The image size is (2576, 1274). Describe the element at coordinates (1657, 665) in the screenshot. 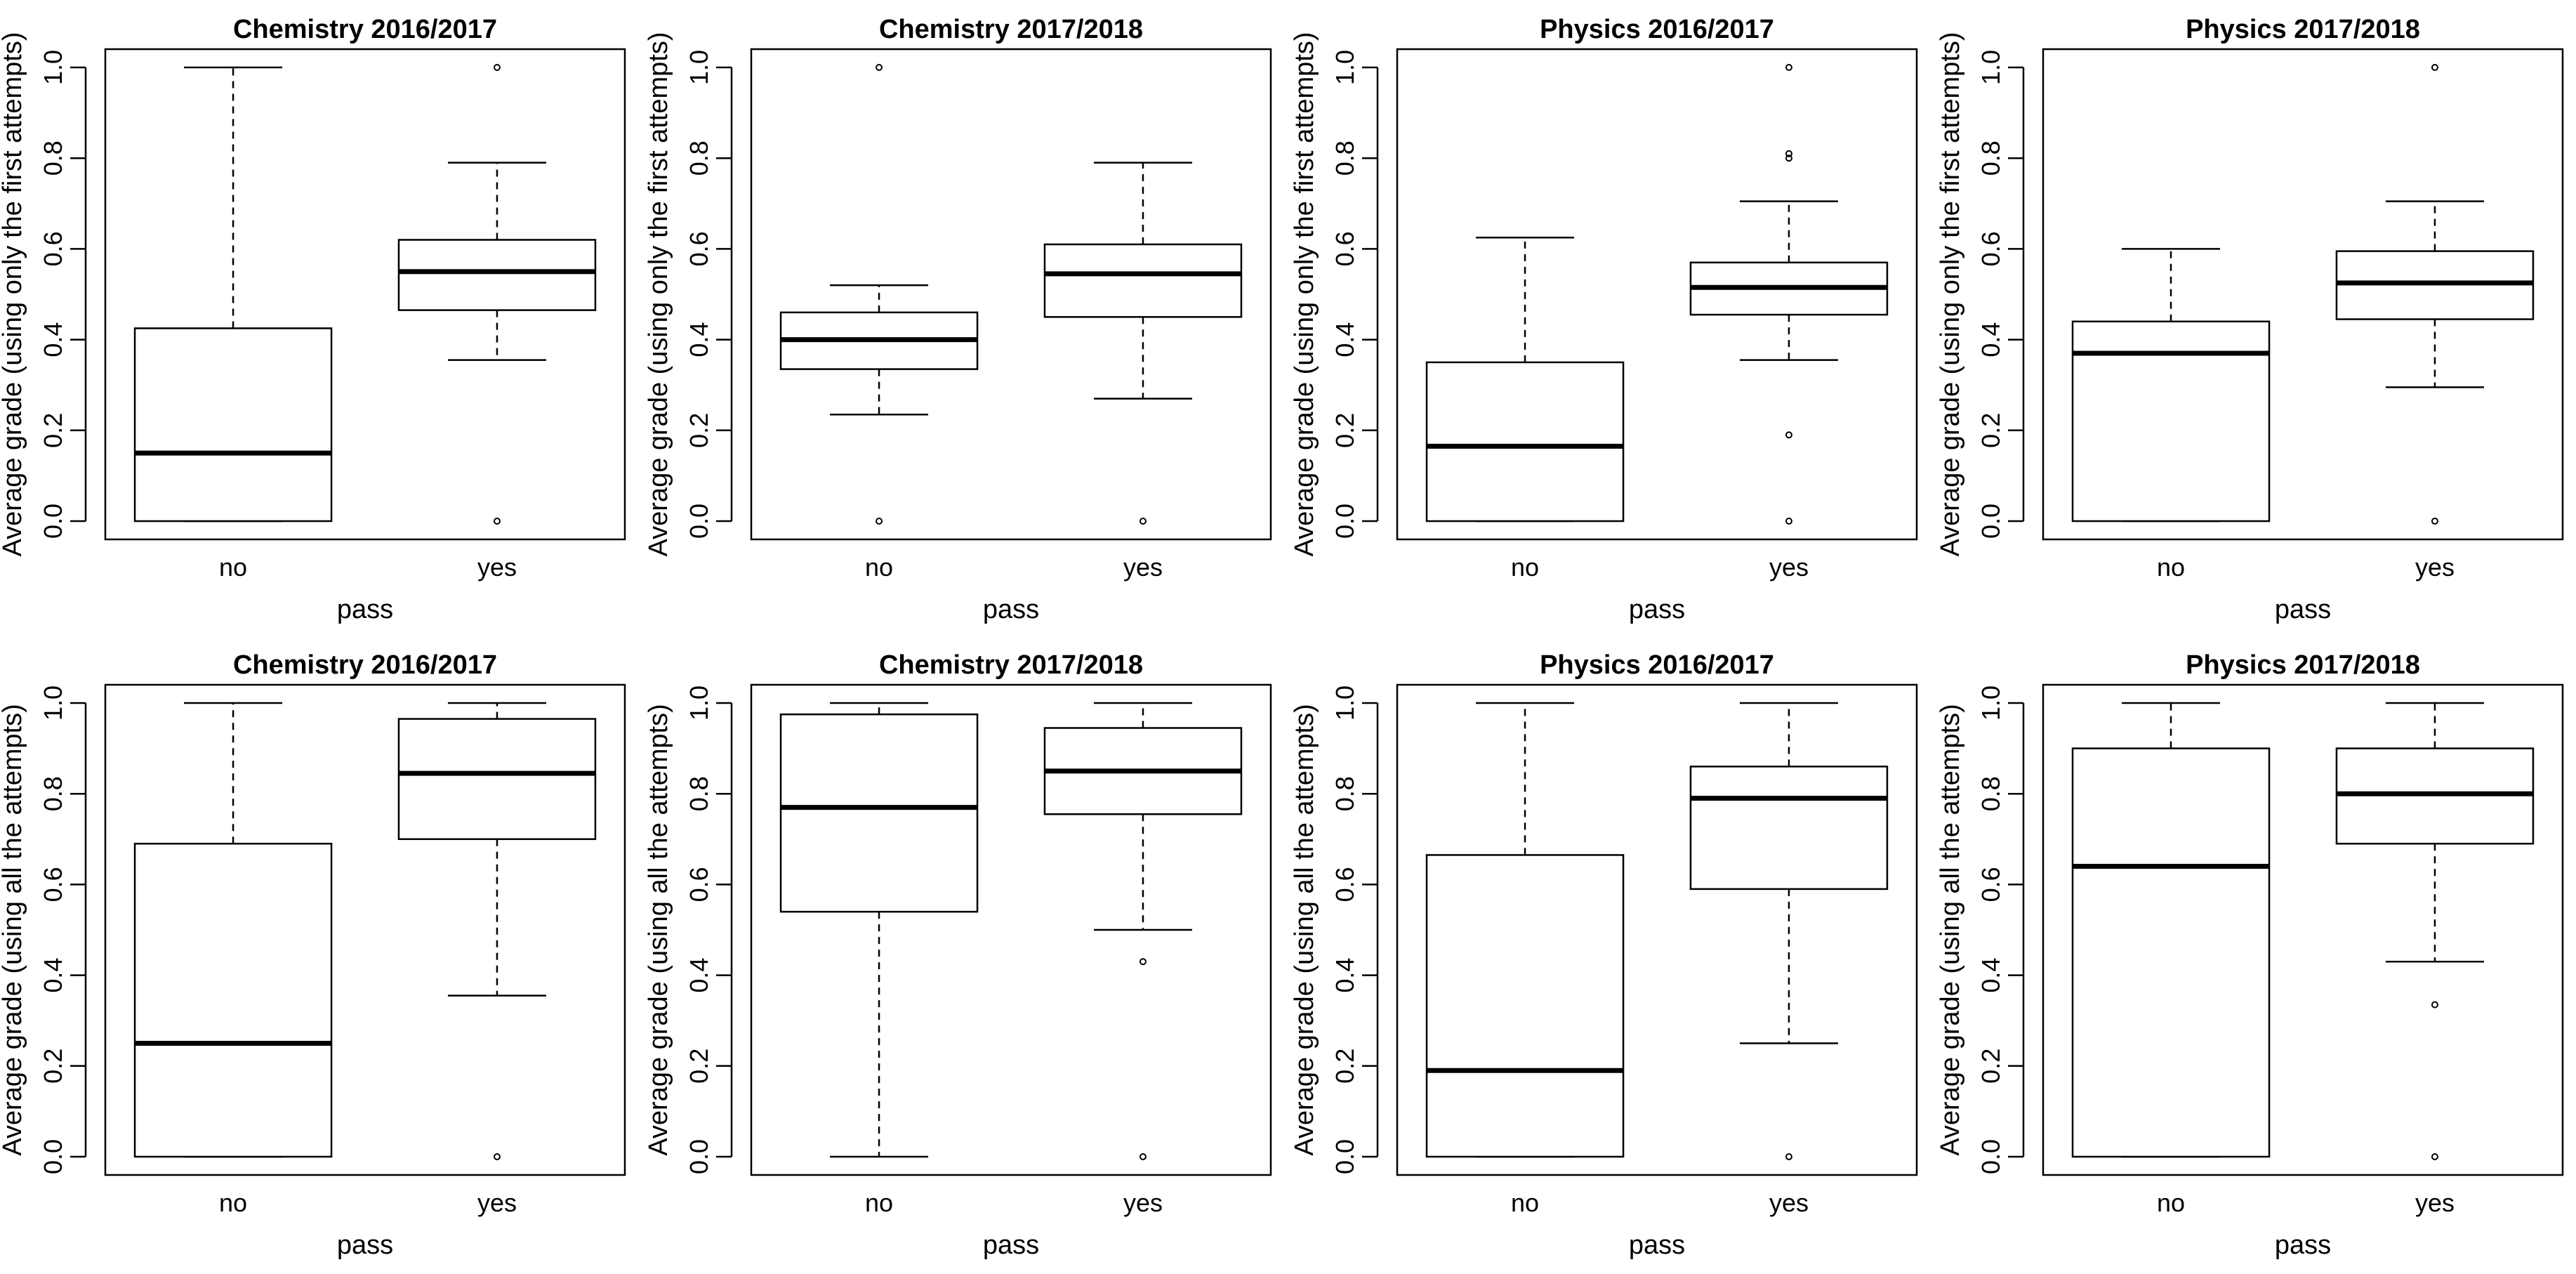

I see `chart-title: Physics 2016/2017` at that location.